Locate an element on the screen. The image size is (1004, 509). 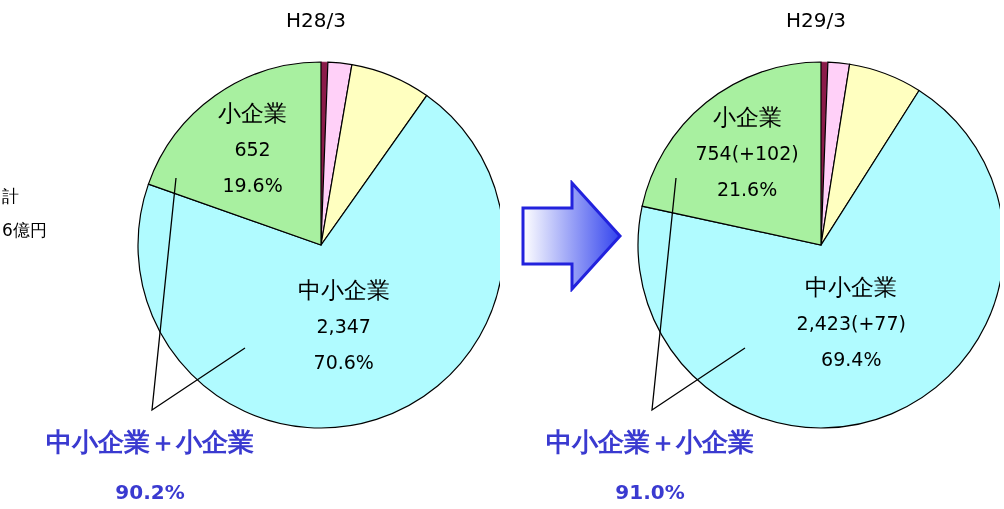
text: 2,423(+77) is located at coordinates (851, 322).